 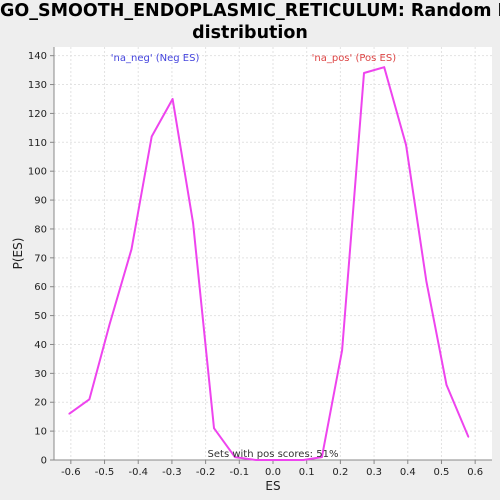 I want to click on x-tick-label: 0.4, so click(x=408, y=472).